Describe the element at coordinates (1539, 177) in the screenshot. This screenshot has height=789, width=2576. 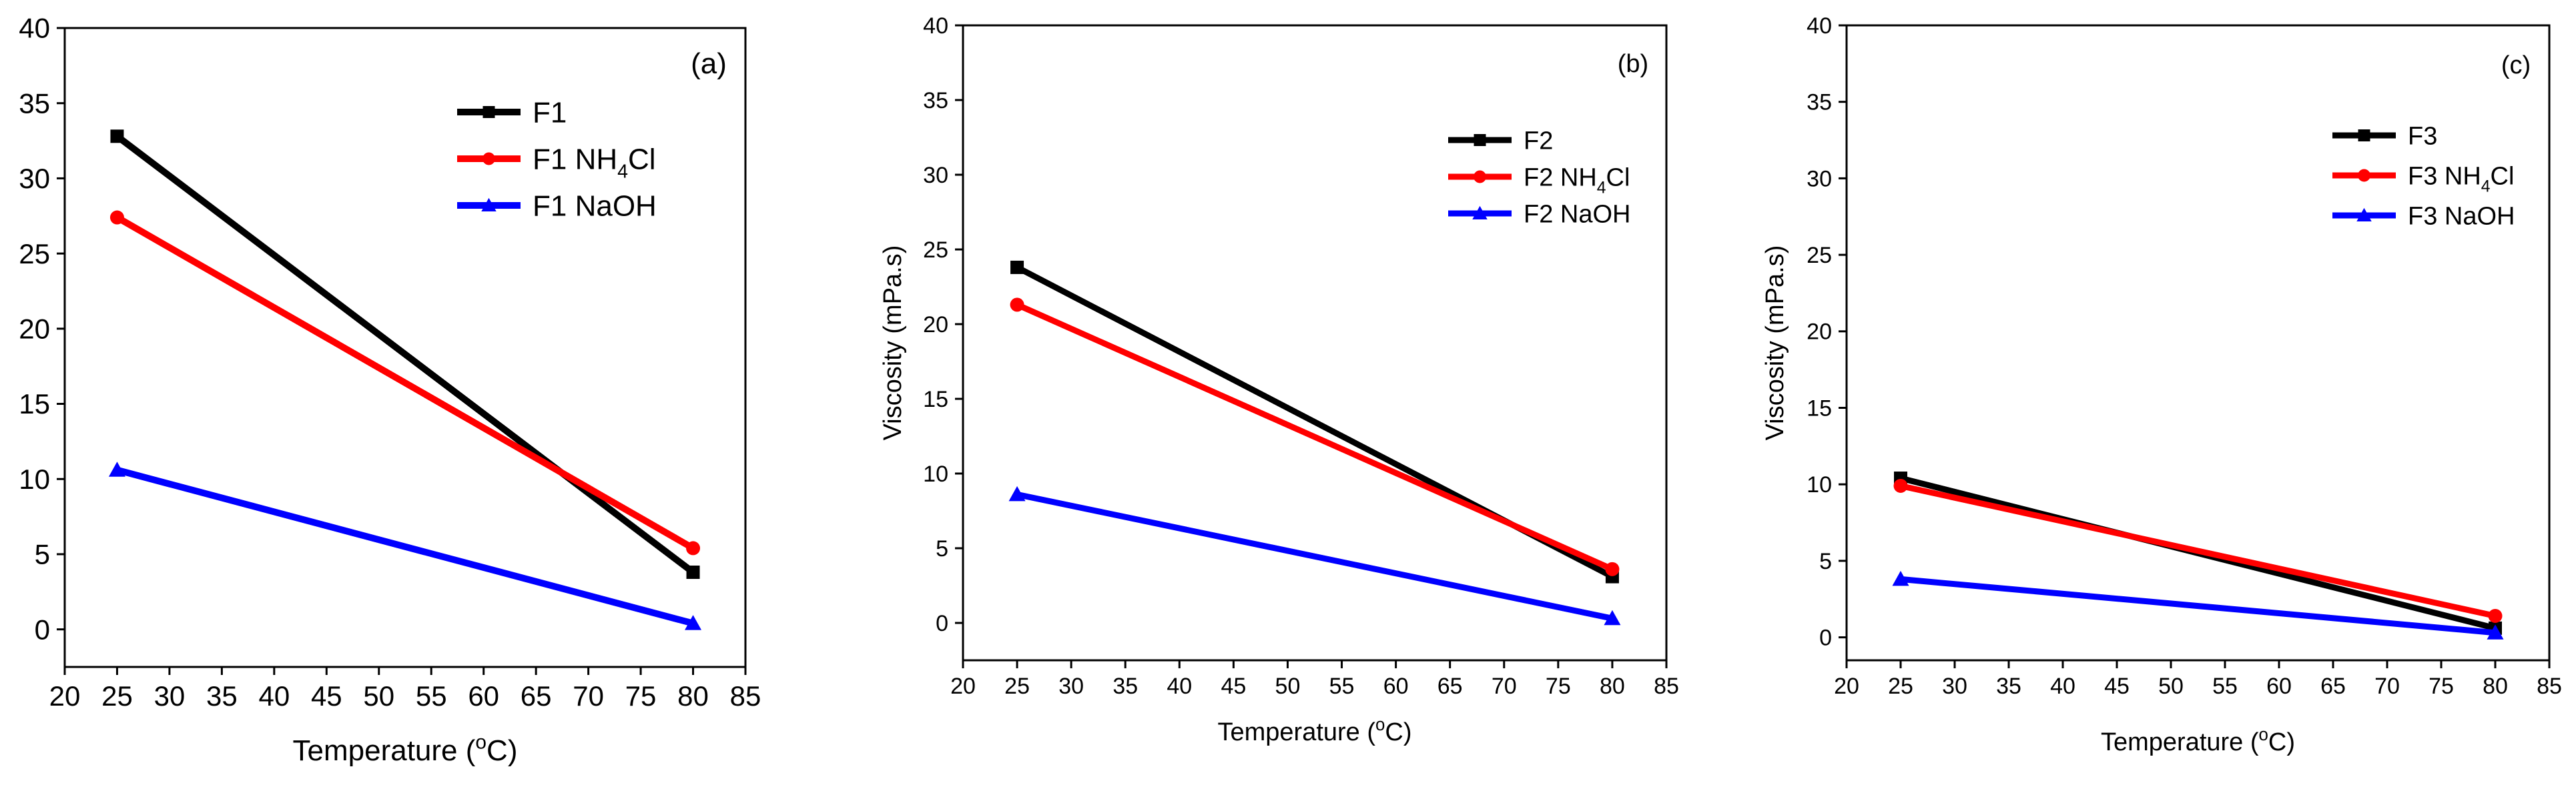
I see `legend: F2 F2 NH4Cl F2 NaOH` at that location.